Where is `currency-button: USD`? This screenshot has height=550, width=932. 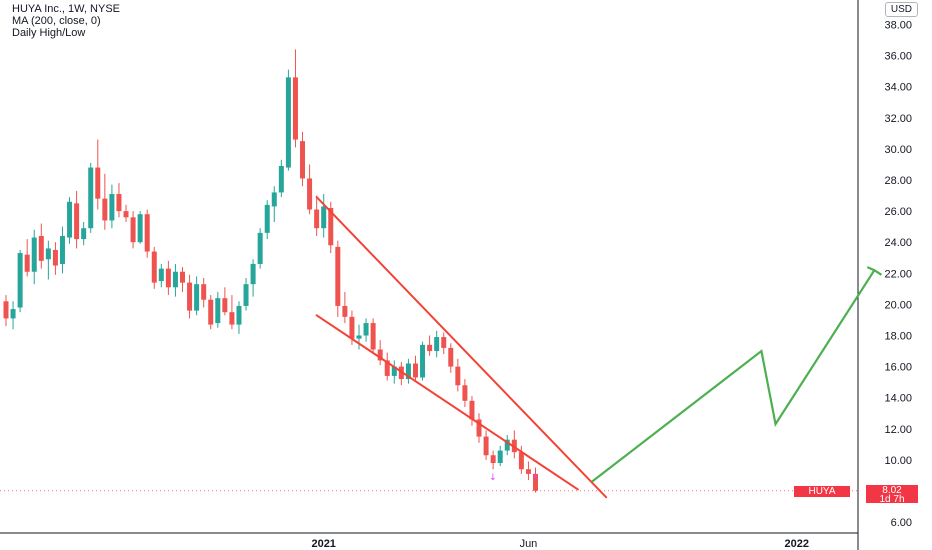
currency-button: USD is located at coordinates (901, 9).